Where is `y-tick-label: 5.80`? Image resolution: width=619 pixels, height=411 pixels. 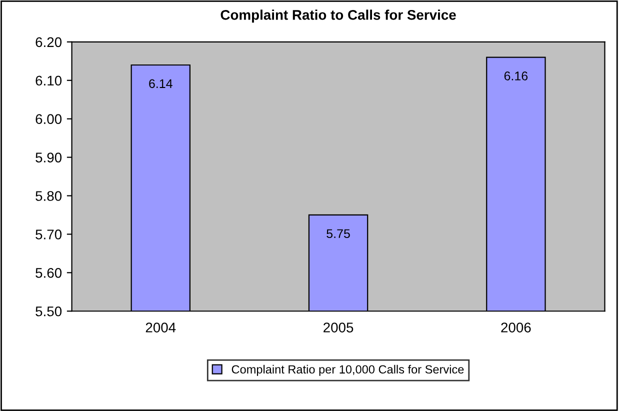
y-tick-label: 5.80 is located at coordinates (49, 196).